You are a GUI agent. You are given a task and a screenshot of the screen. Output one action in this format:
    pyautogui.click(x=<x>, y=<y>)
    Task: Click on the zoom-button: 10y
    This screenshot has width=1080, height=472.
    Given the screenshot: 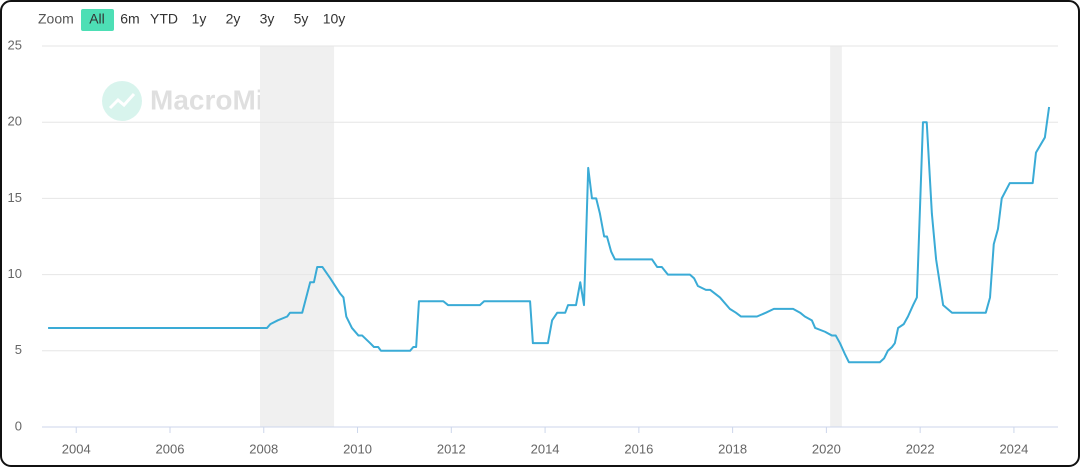 What is the action you would take?
    pyautogui.click(x=334, y=19)
    